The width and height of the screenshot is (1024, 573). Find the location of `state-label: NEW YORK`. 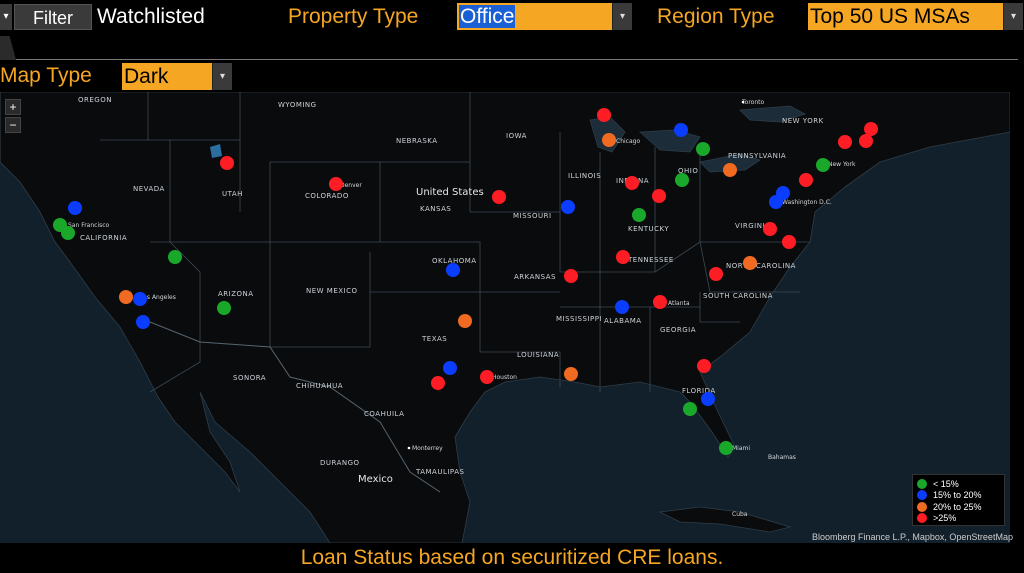

state-label: NEW YORK is located at coordinates (803, 121).